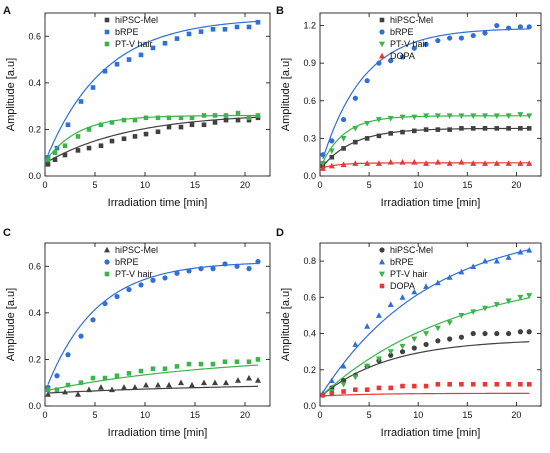  I want to click on legend: hiPSC-Mel bRPE PT-V hair DOPA, so click(406, 38).